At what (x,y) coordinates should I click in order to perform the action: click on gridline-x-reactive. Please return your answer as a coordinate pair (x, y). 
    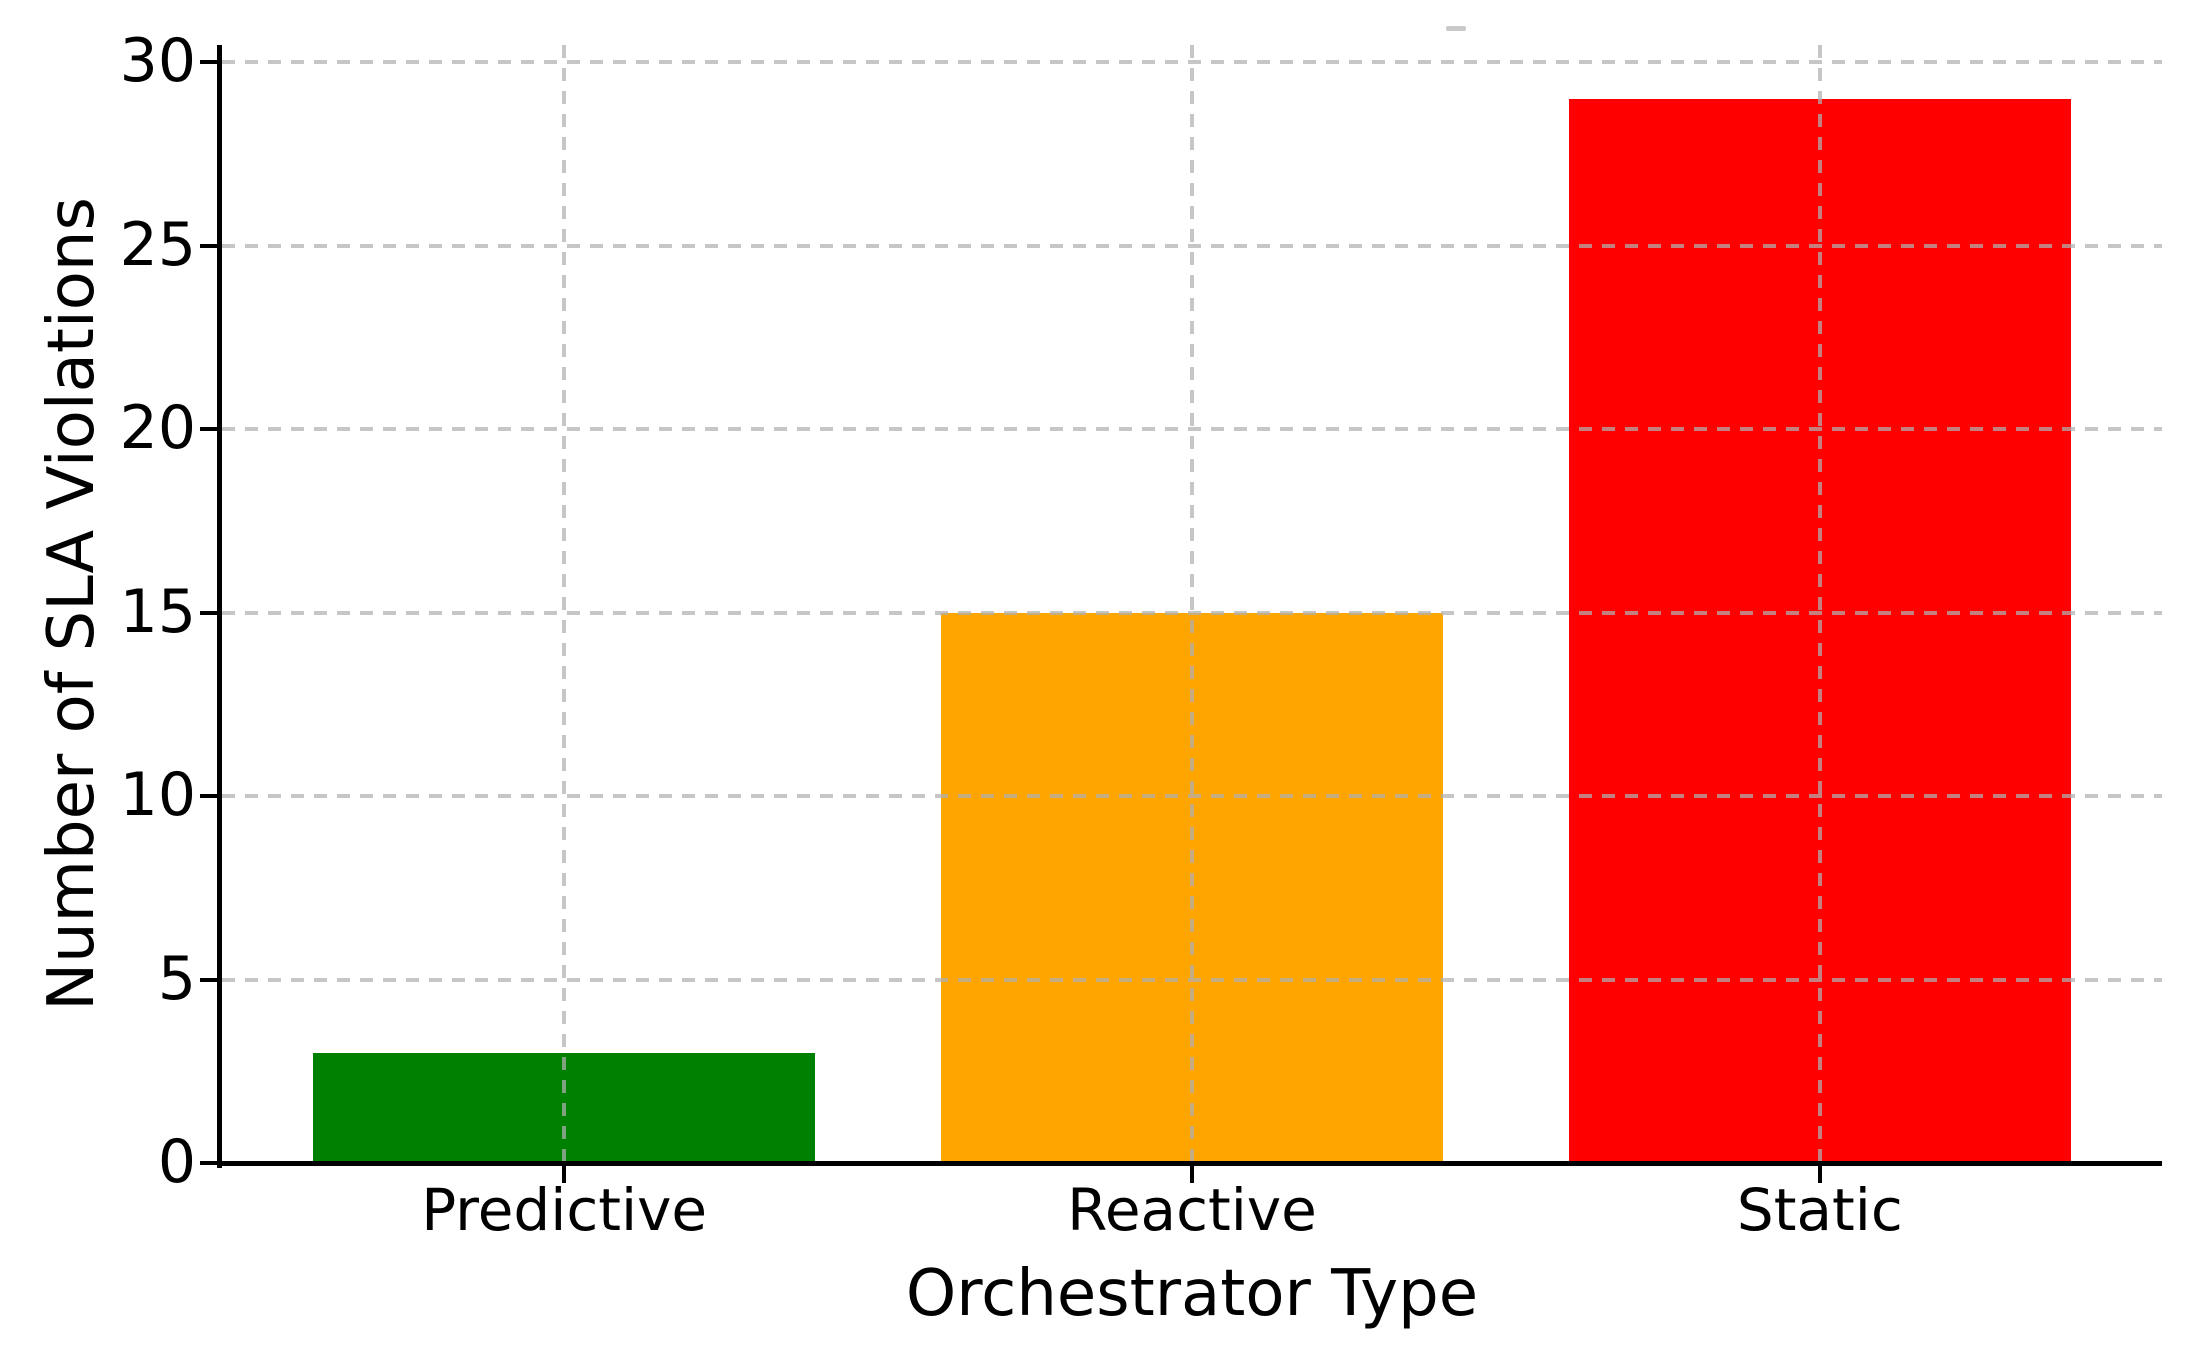
    Looking at the image, I should click on (1192, 604).